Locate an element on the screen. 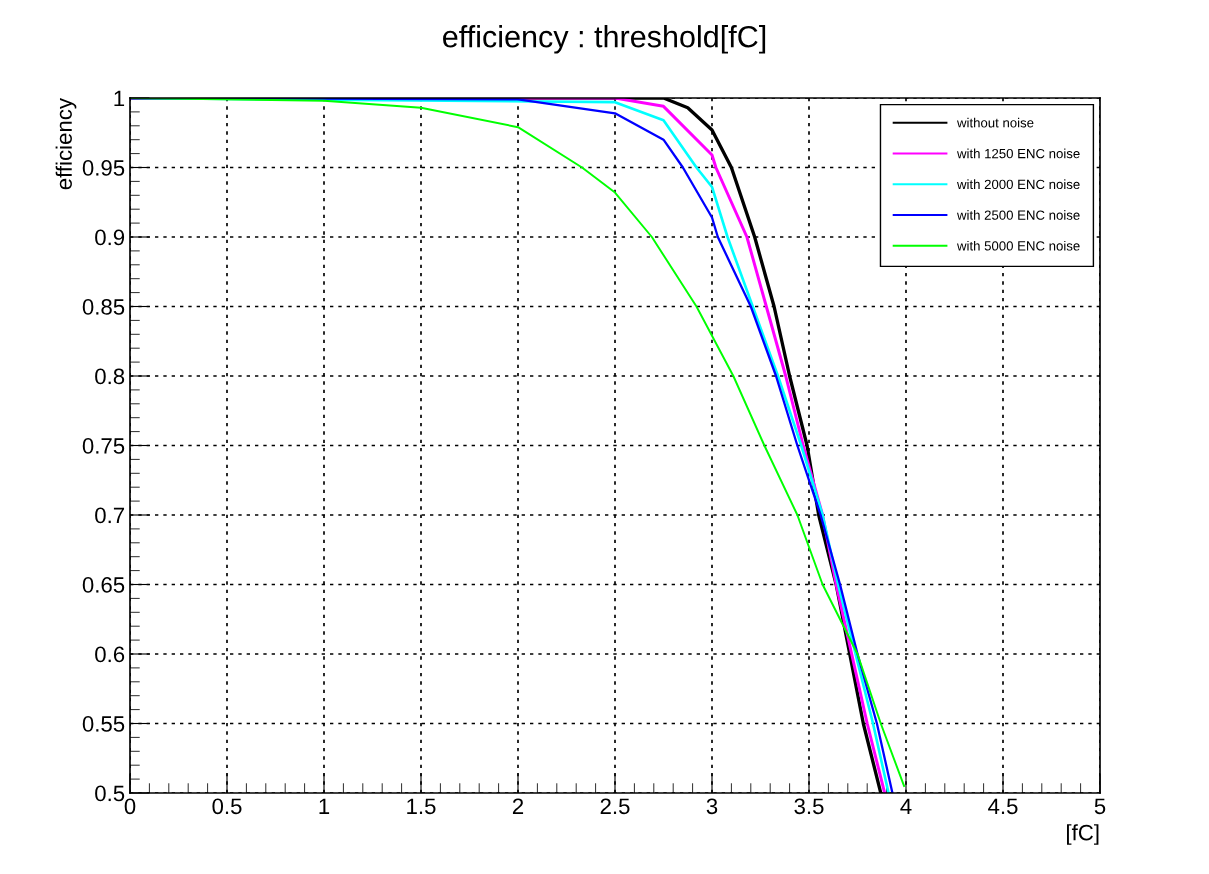 This screenshot has height=874, width=1209. y-tick-label: 0.5 is located at coordinates (110, 793).